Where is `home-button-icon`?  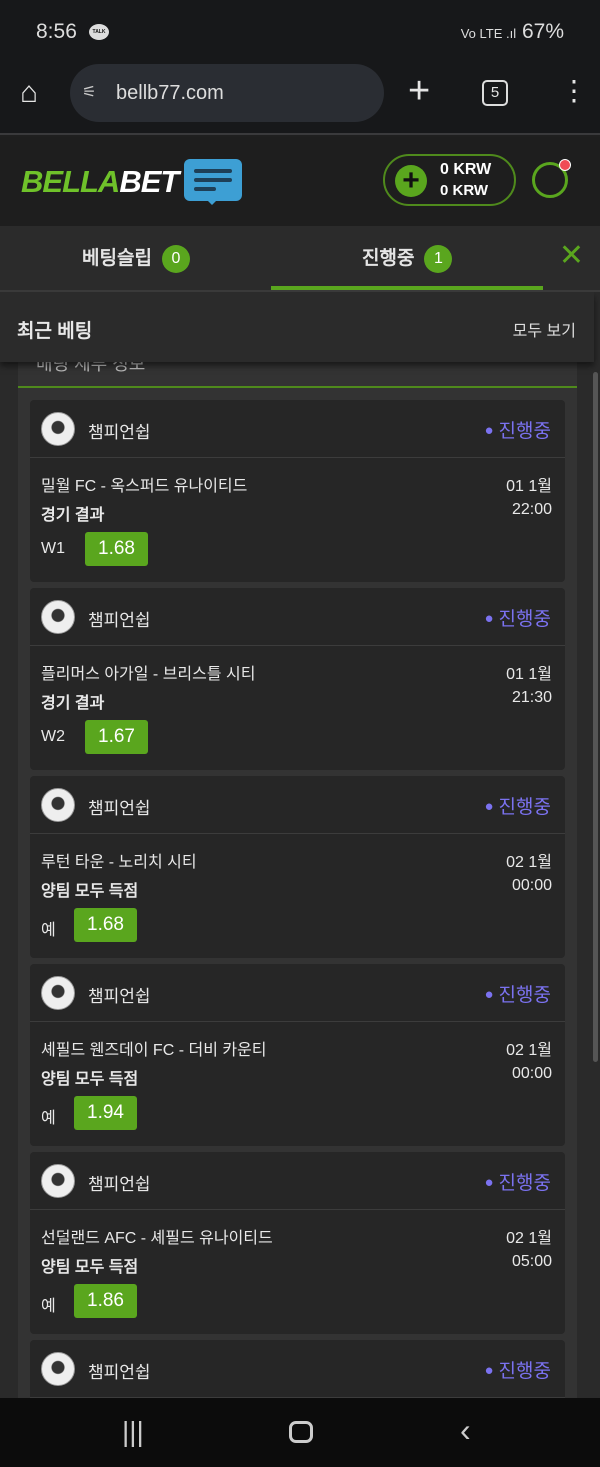 home-button-icon is located at coordinates (301, 1432).